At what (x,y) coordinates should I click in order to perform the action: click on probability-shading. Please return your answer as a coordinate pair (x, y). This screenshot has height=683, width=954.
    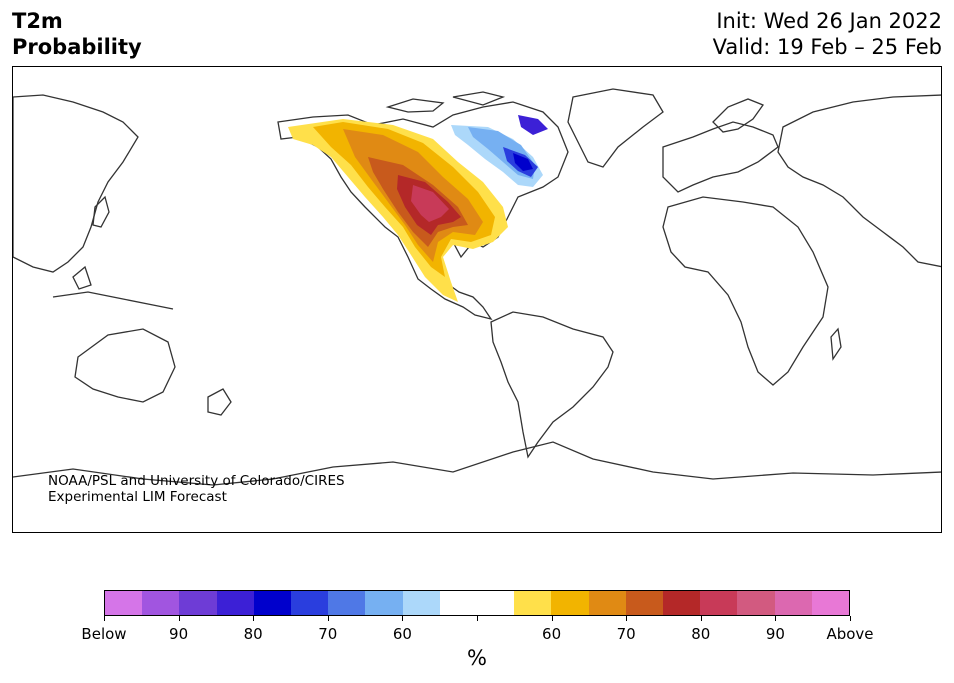
    Looking at the image, I should click on (418, 208).